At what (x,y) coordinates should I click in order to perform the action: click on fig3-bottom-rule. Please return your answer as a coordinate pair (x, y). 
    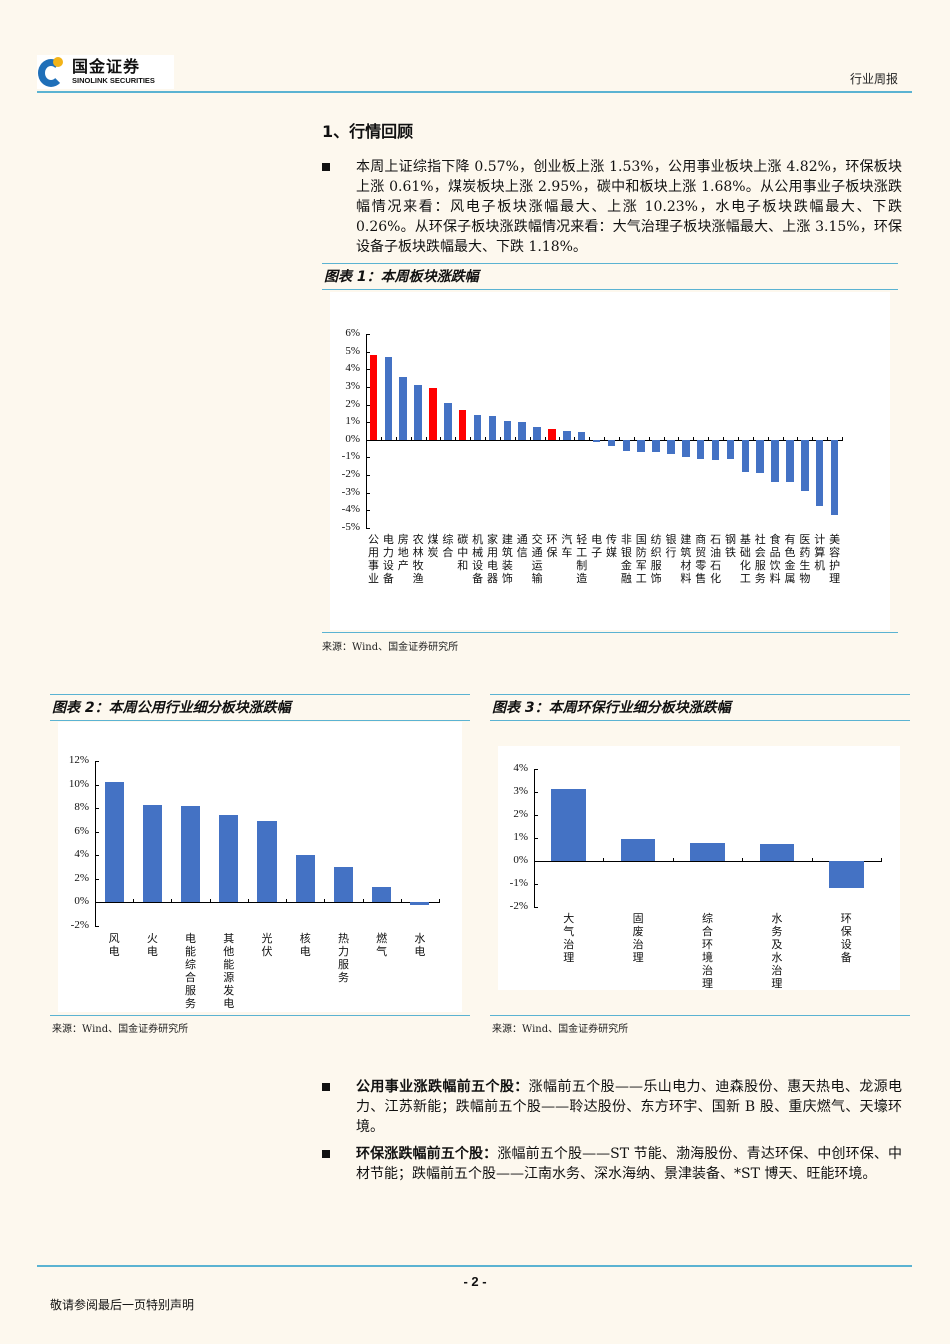
    Looking at the image, I should click on (700, 1015).